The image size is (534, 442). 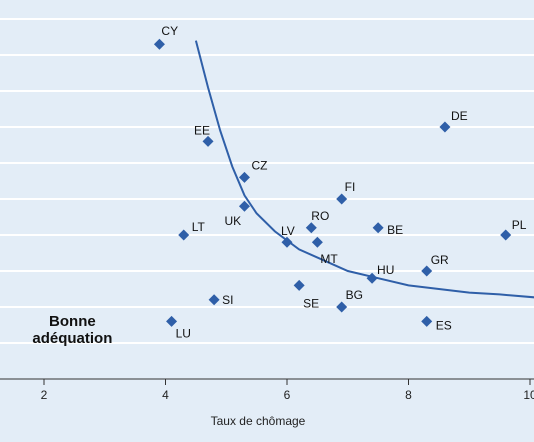 What do you see at coordinates (506, 235) in the screenshot?
I see `point-marker-pl` at bounding box center [506, 235].